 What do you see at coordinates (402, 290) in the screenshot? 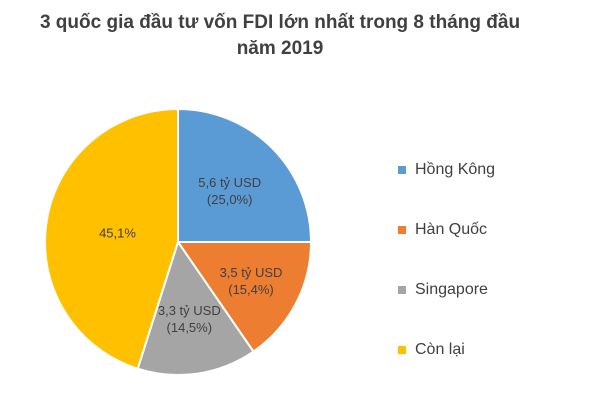
I see `legend-swatch-singapore` at bounding box center [402, 290].